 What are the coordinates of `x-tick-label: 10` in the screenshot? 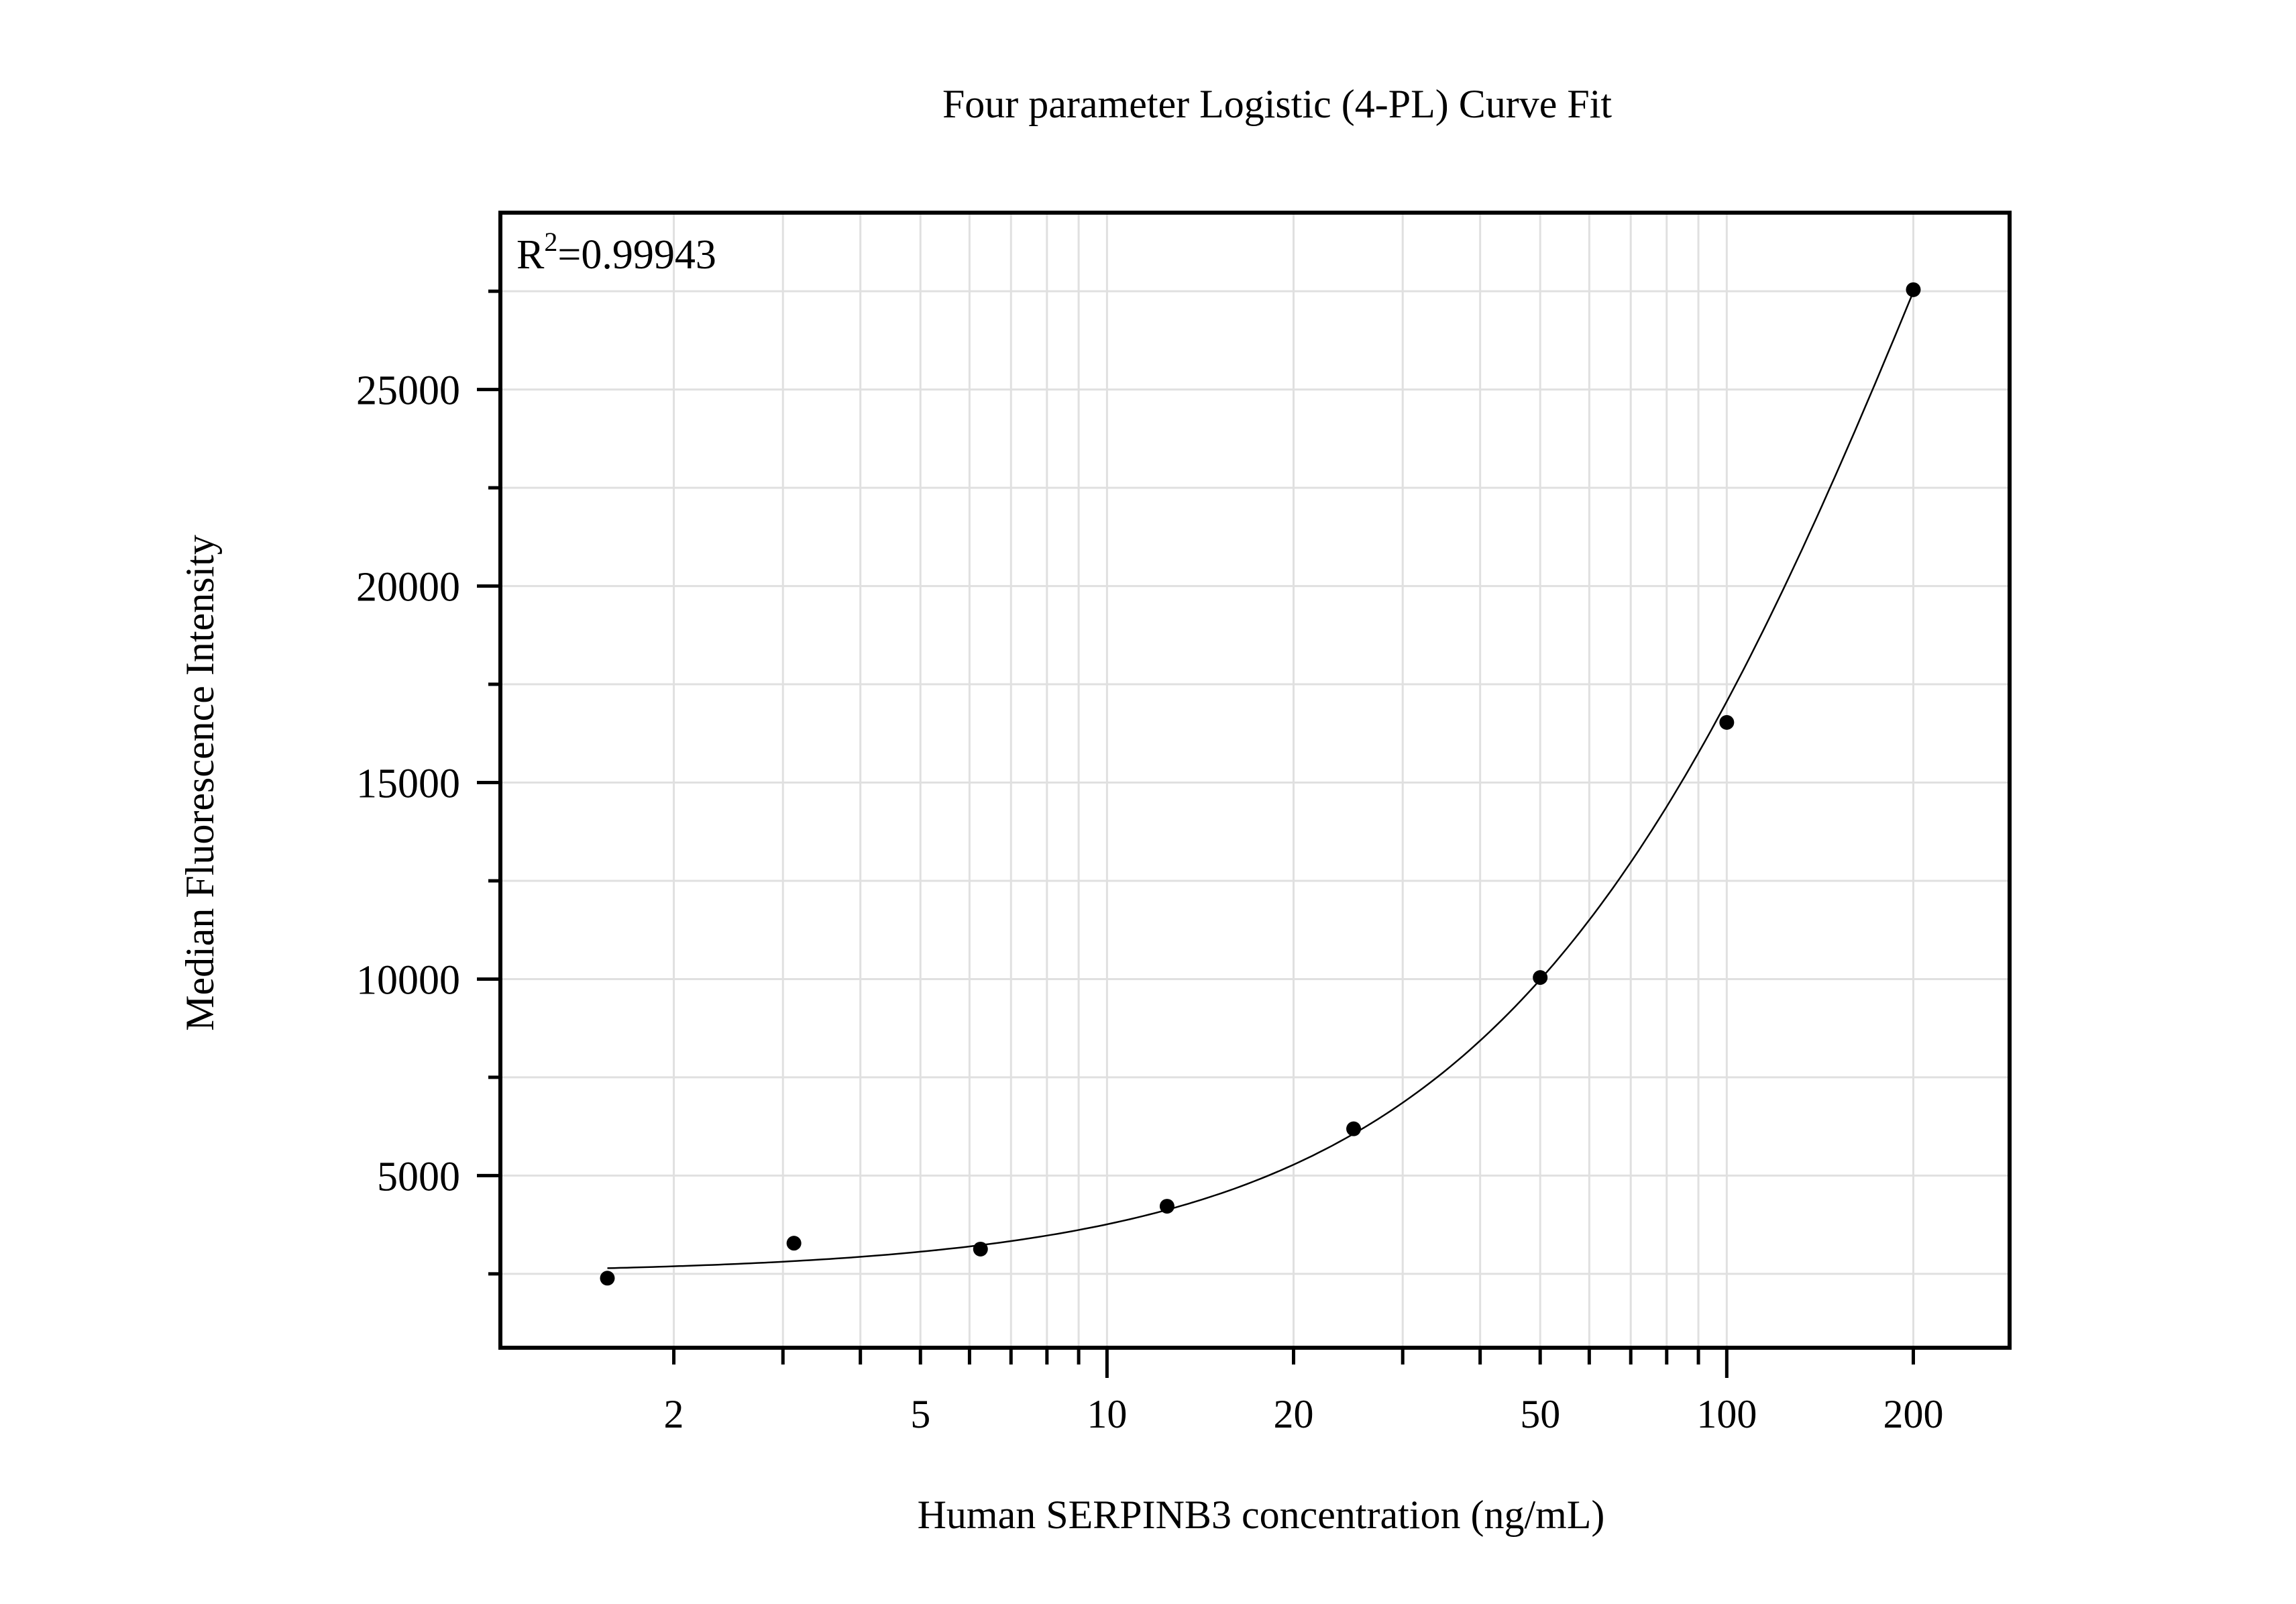 It's located at (1107, 1414).